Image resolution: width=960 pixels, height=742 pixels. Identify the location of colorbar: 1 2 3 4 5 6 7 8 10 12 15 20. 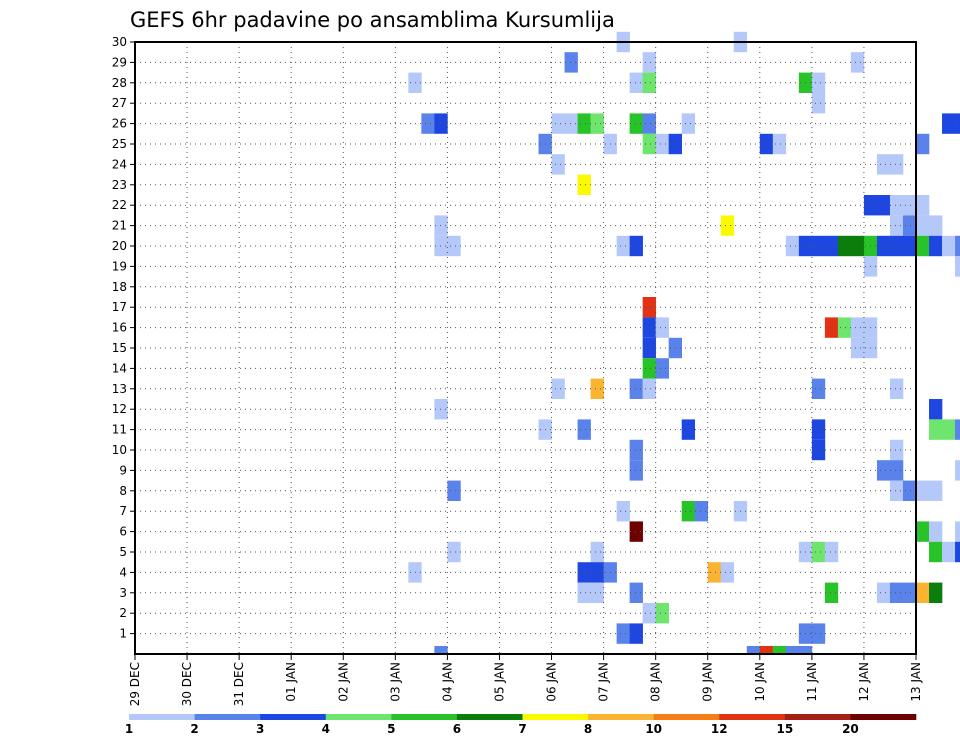
(521, 725).